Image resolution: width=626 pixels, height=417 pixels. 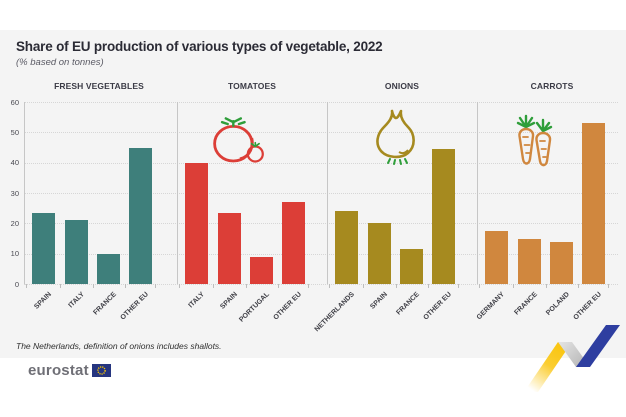 I want to click on zigzag-arrow-graphic, so click(x=572, y=358).